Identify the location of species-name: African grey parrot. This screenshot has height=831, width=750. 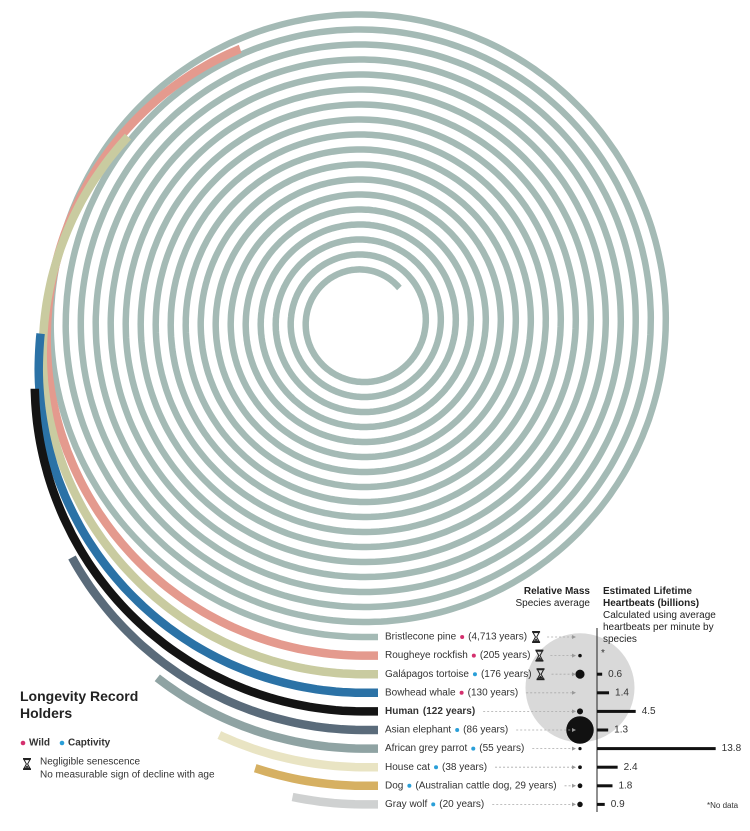
(426, 748).